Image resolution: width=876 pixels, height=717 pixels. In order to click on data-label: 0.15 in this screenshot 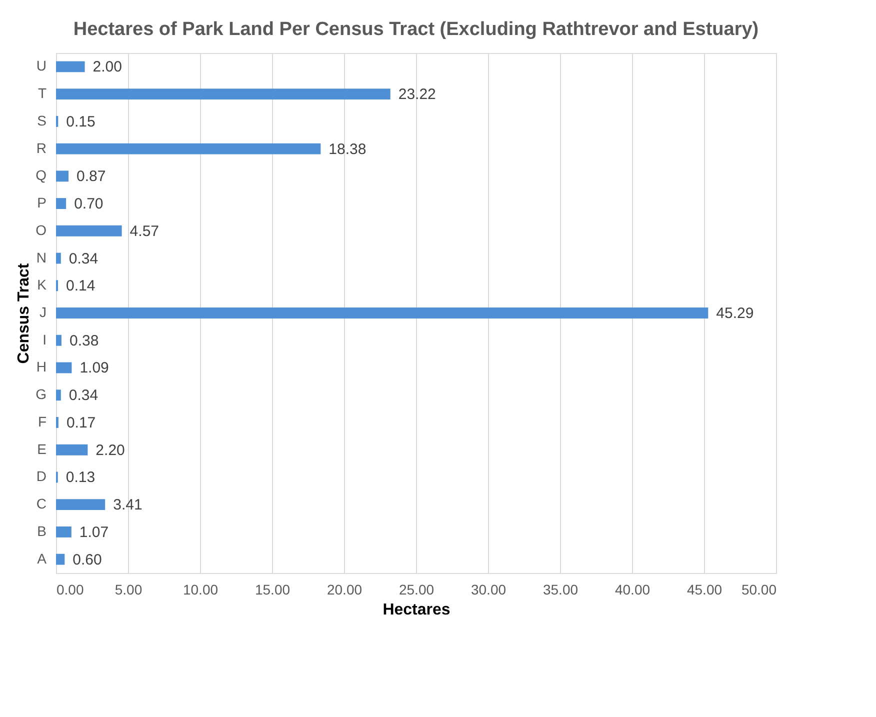, I will do `click(81, 121)`.